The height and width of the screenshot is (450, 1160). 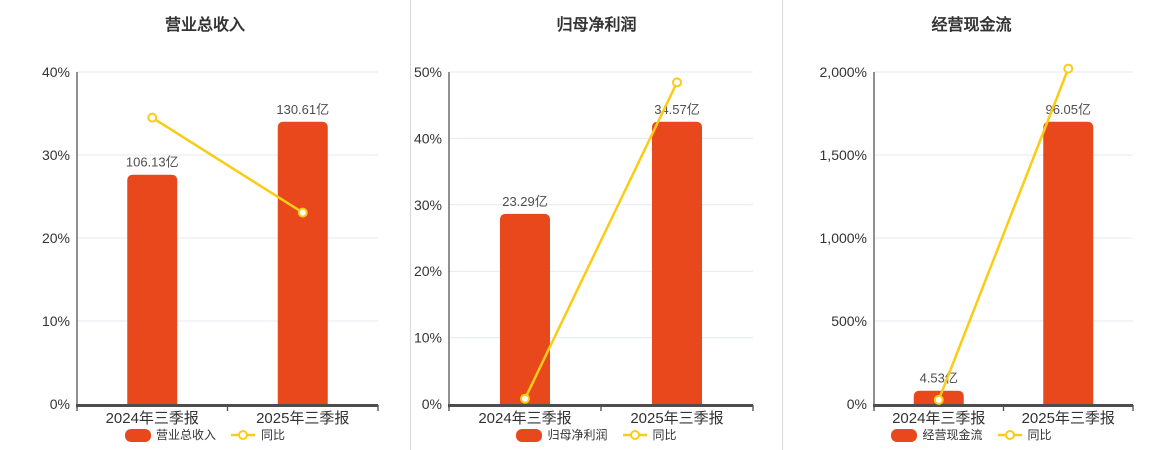 What do you see at coordinates (204, 25) in the screenshot?
I see `chart-title: 营业总收入` at bounding box center [204, 25].